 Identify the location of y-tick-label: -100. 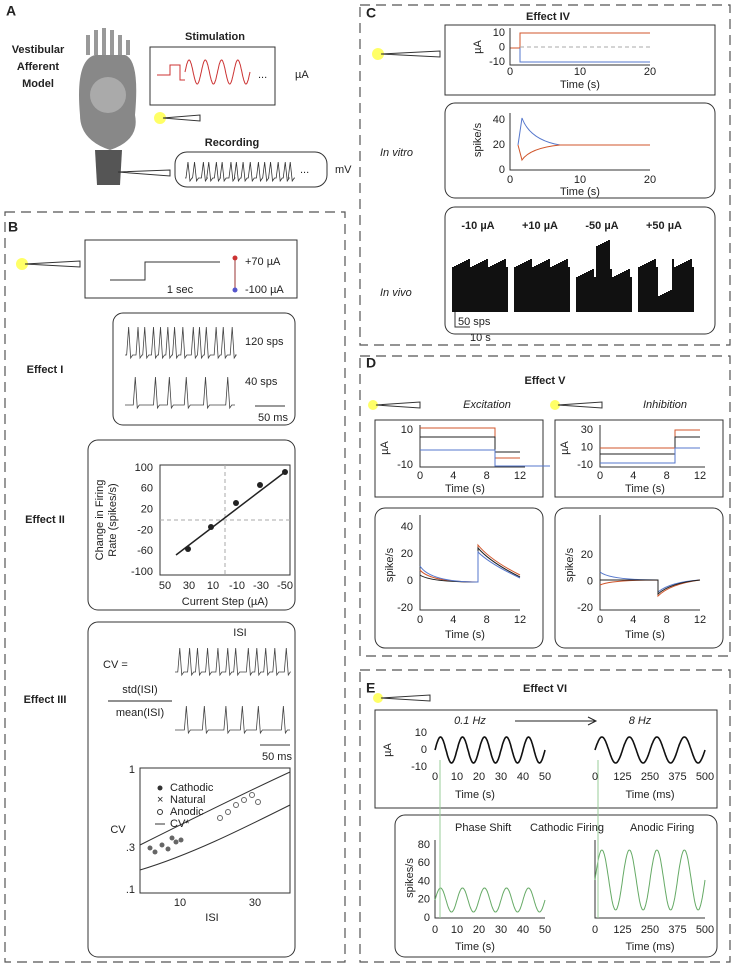
(142, 572).